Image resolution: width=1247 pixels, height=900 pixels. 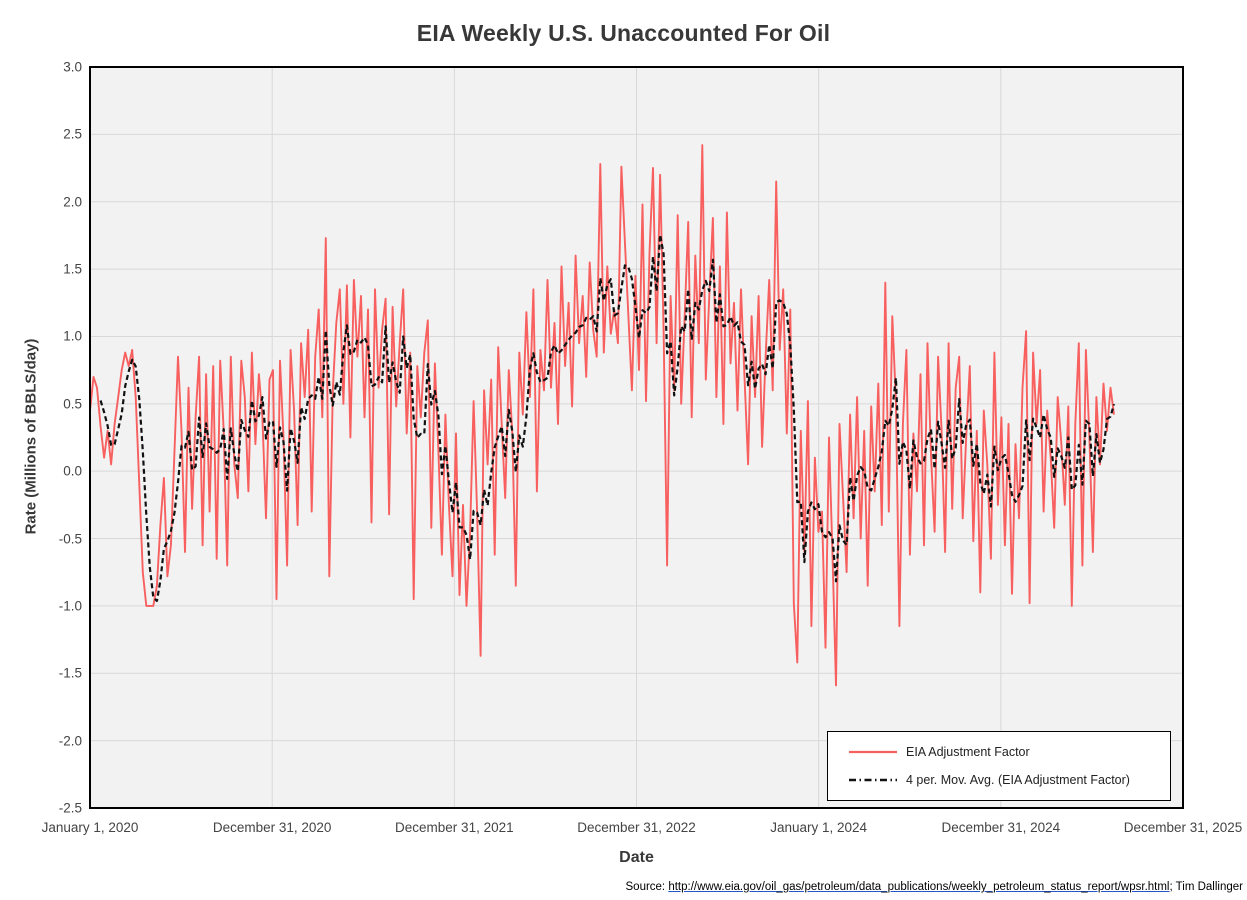 I want to click on legend-label: 4 per. Mov. Avg. (EIA Adjustment Factor), so click(x=1018, y=780).